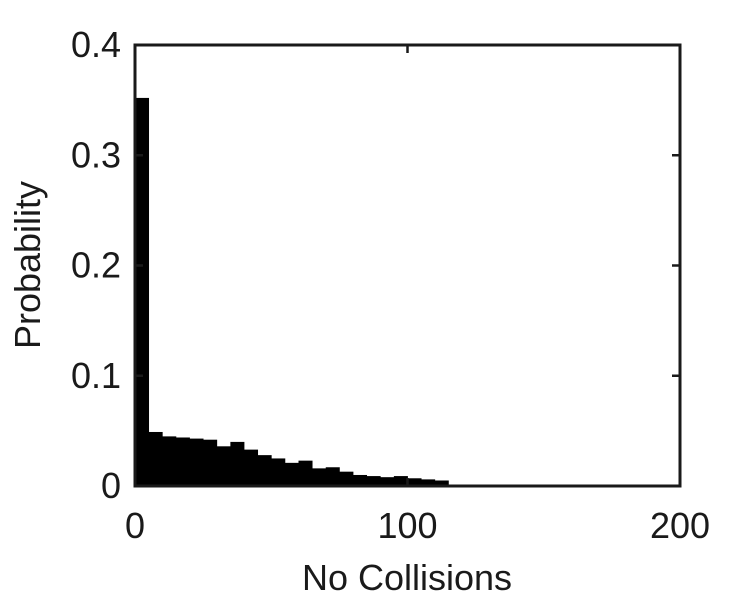 The height and width of the screenshot is (605, 750). Describe the element at coordinates (96, 44) in the screenshot. I see `y-tick-label: 0.4` at that location.